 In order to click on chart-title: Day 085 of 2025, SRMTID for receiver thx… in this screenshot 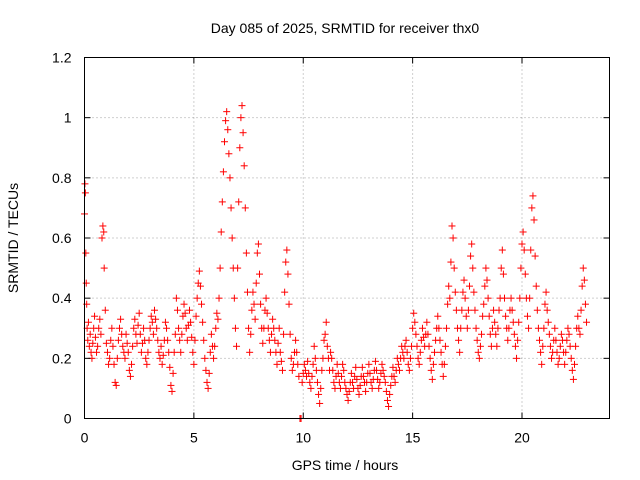, I will do `click(345, 28)`.